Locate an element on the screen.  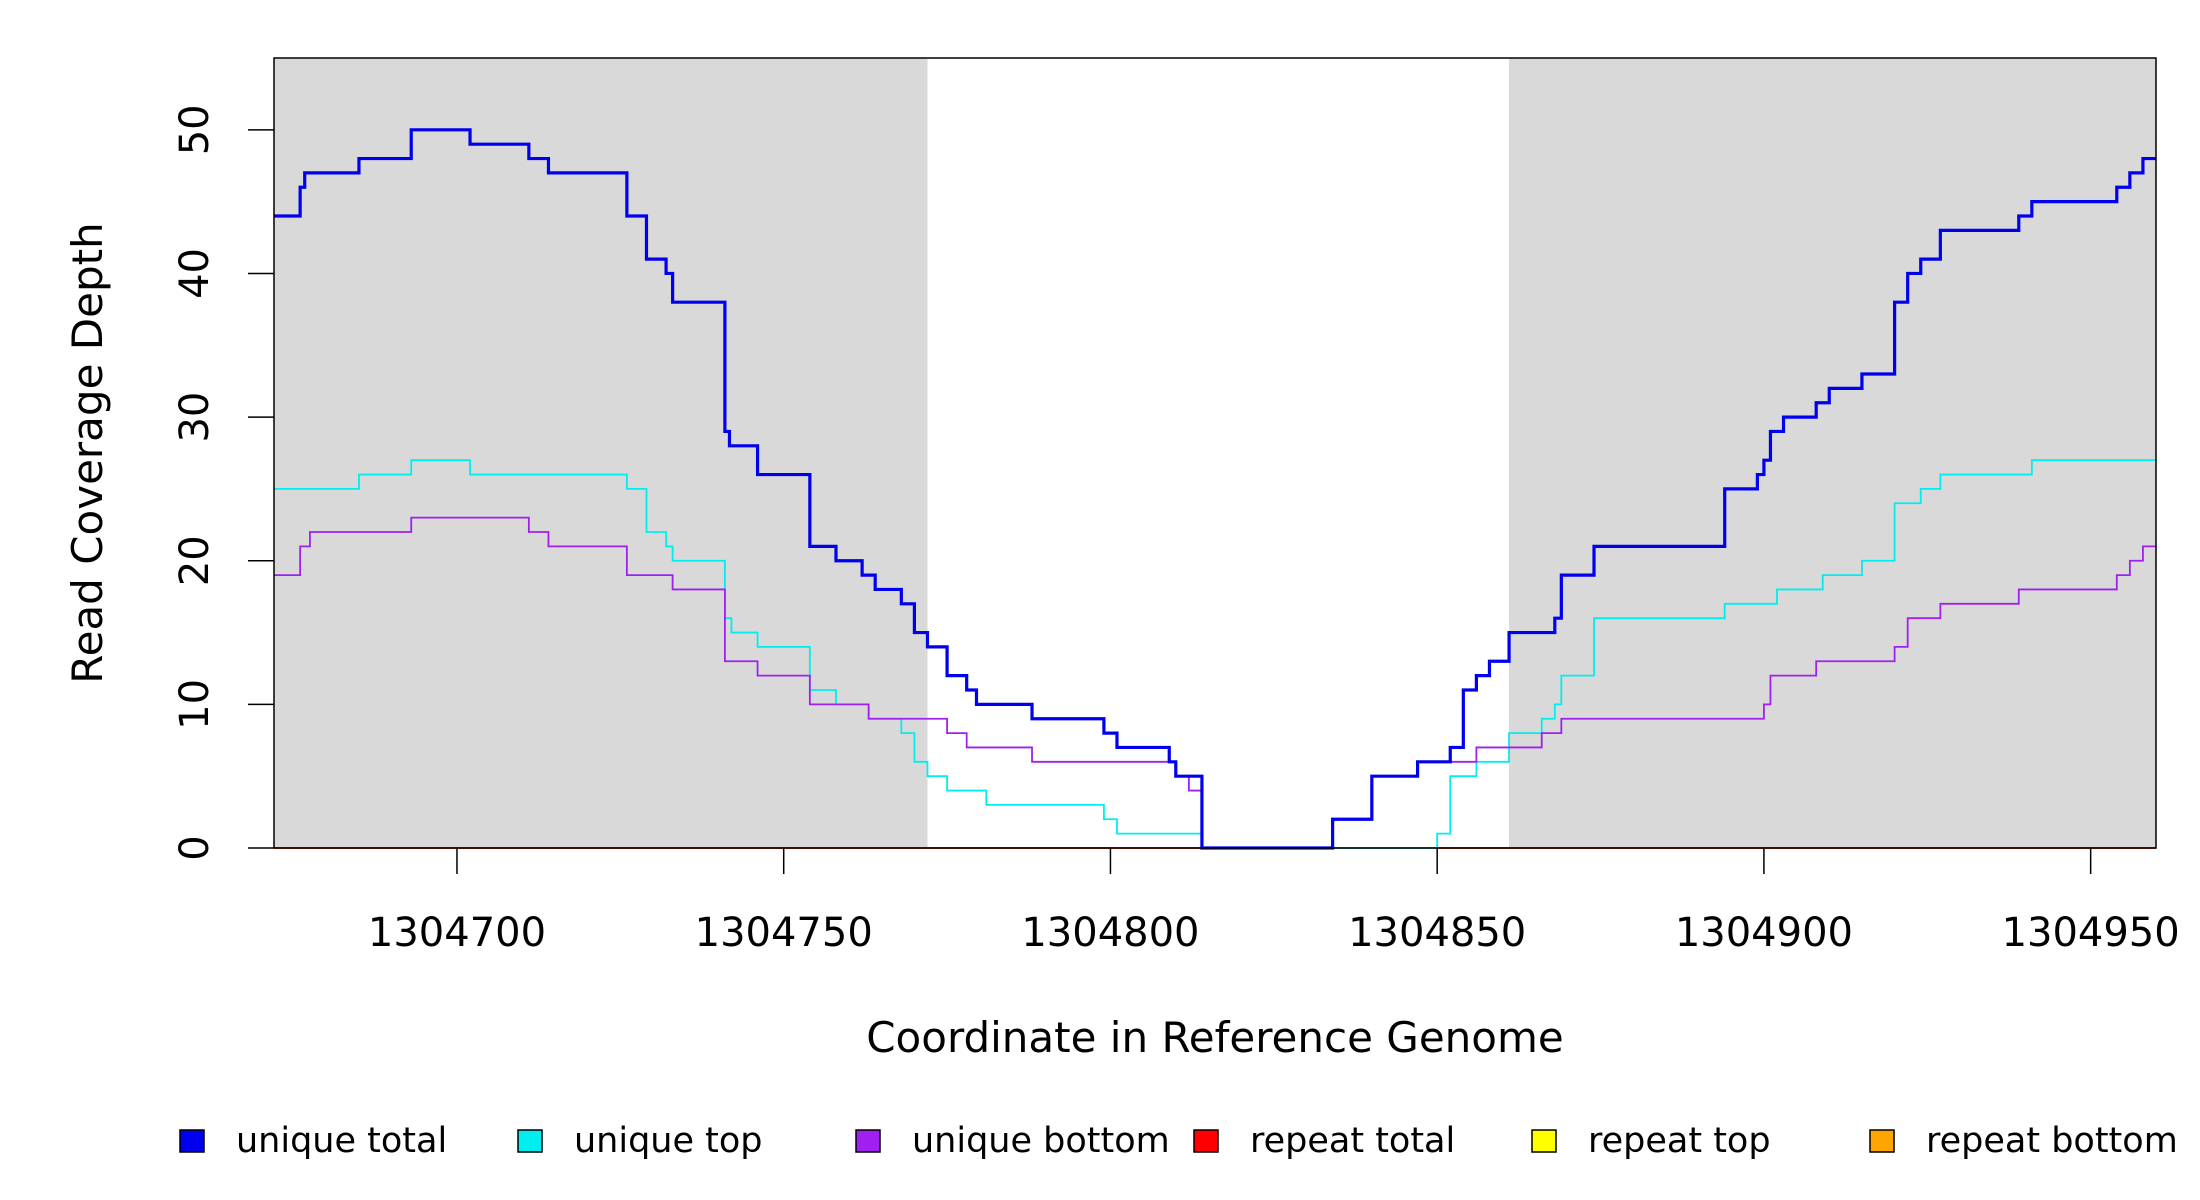
y-tick-label: 50 is located at coordinates (195, 129).